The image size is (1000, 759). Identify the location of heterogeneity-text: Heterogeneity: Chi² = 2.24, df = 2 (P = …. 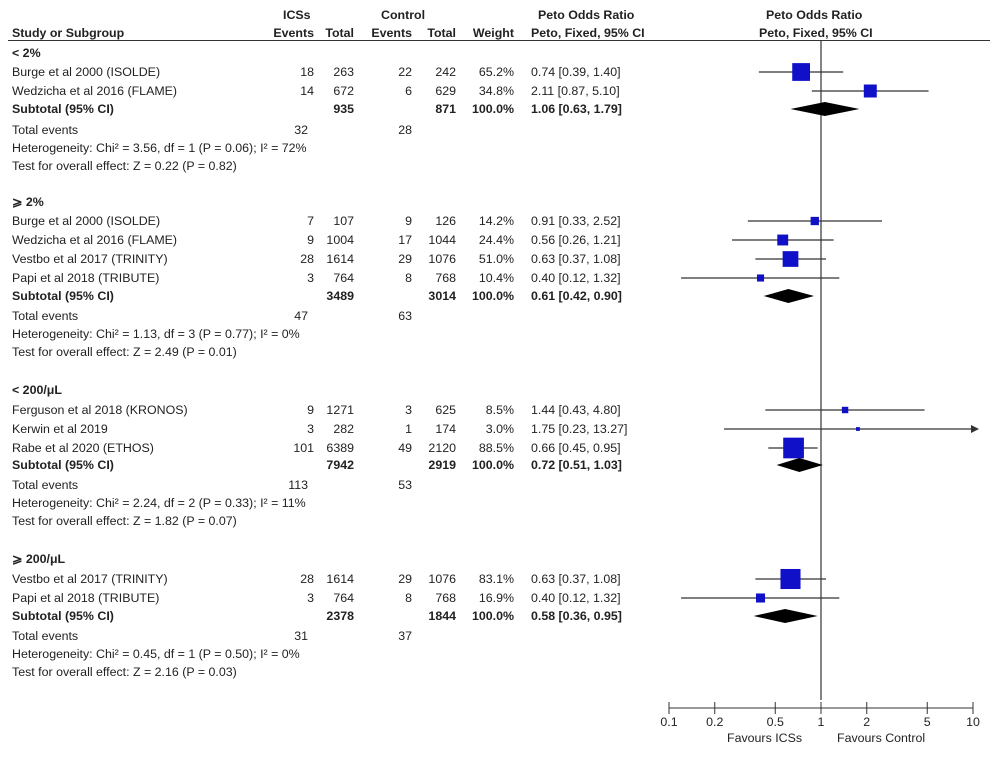
(159, 503).